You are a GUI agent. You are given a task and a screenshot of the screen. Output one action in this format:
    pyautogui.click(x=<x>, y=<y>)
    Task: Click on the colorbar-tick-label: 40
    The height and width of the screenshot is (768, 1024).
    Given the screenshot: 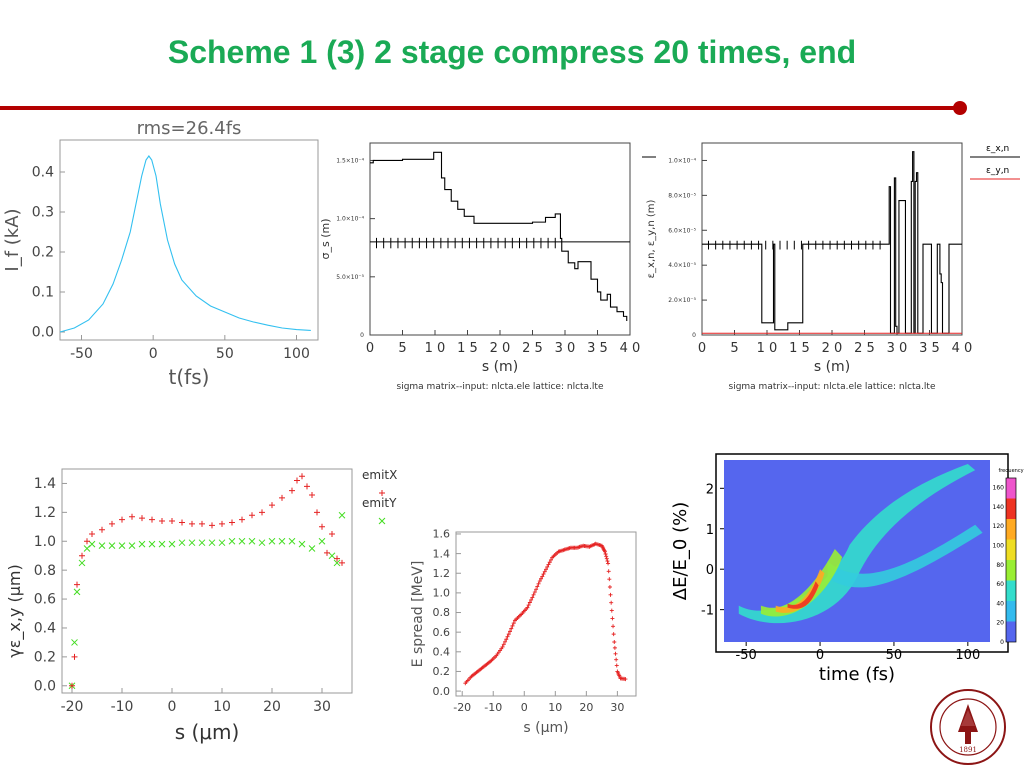 What is the action you would take?
    pyautogui.click(x=1000, y=603)
    